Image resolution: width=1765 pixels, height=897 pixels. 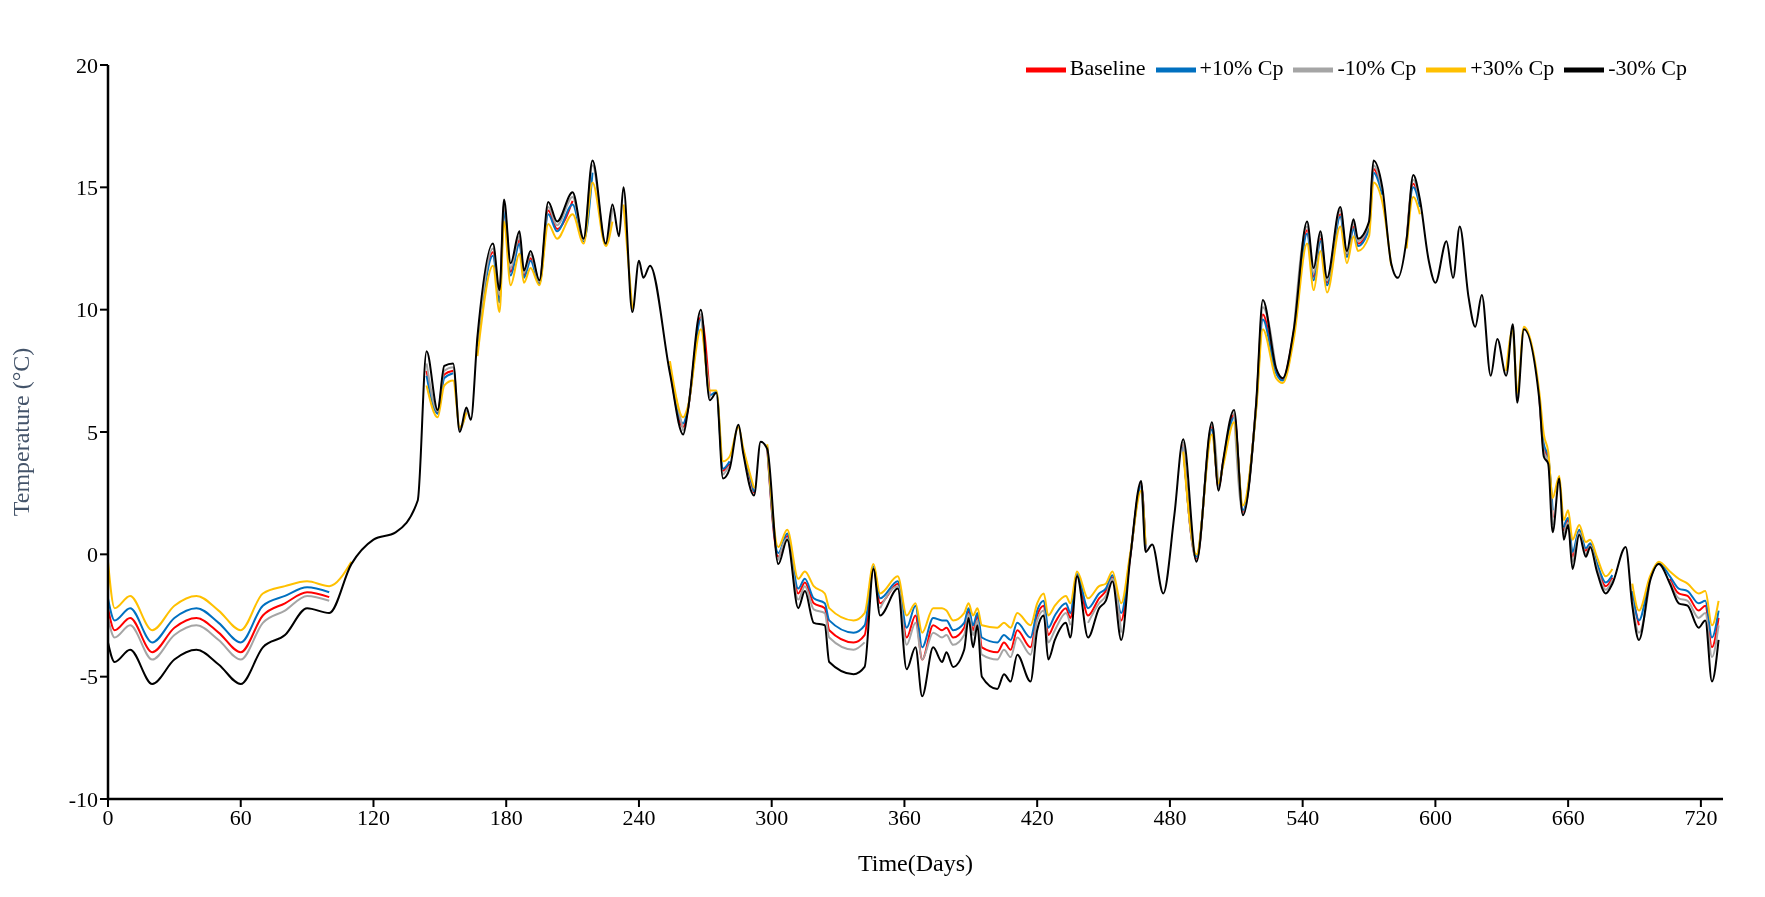 I want to click on y-tick-label: -10, so click(x=83, y=799).